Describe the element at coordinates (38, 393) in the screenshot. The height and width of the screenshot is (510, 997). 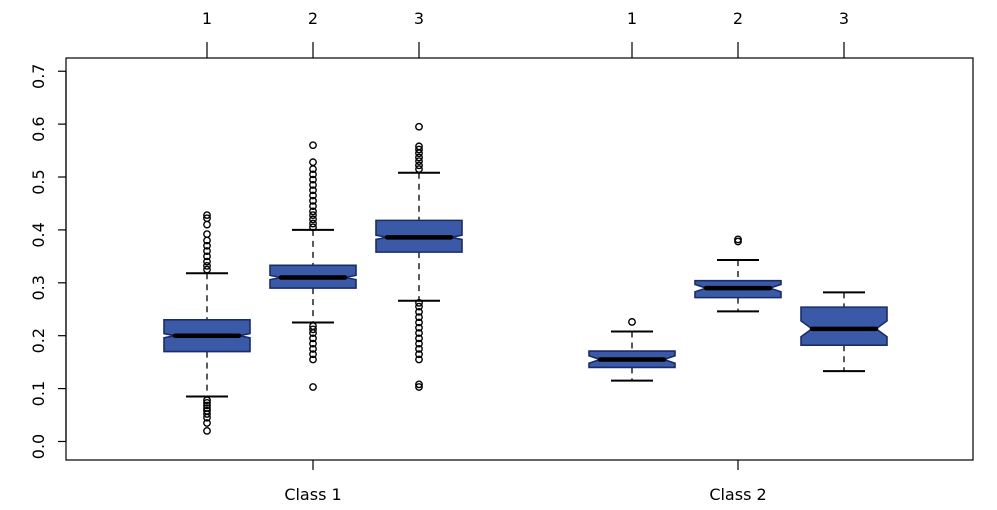
I see `y-tick-label: 0.1` at that location.